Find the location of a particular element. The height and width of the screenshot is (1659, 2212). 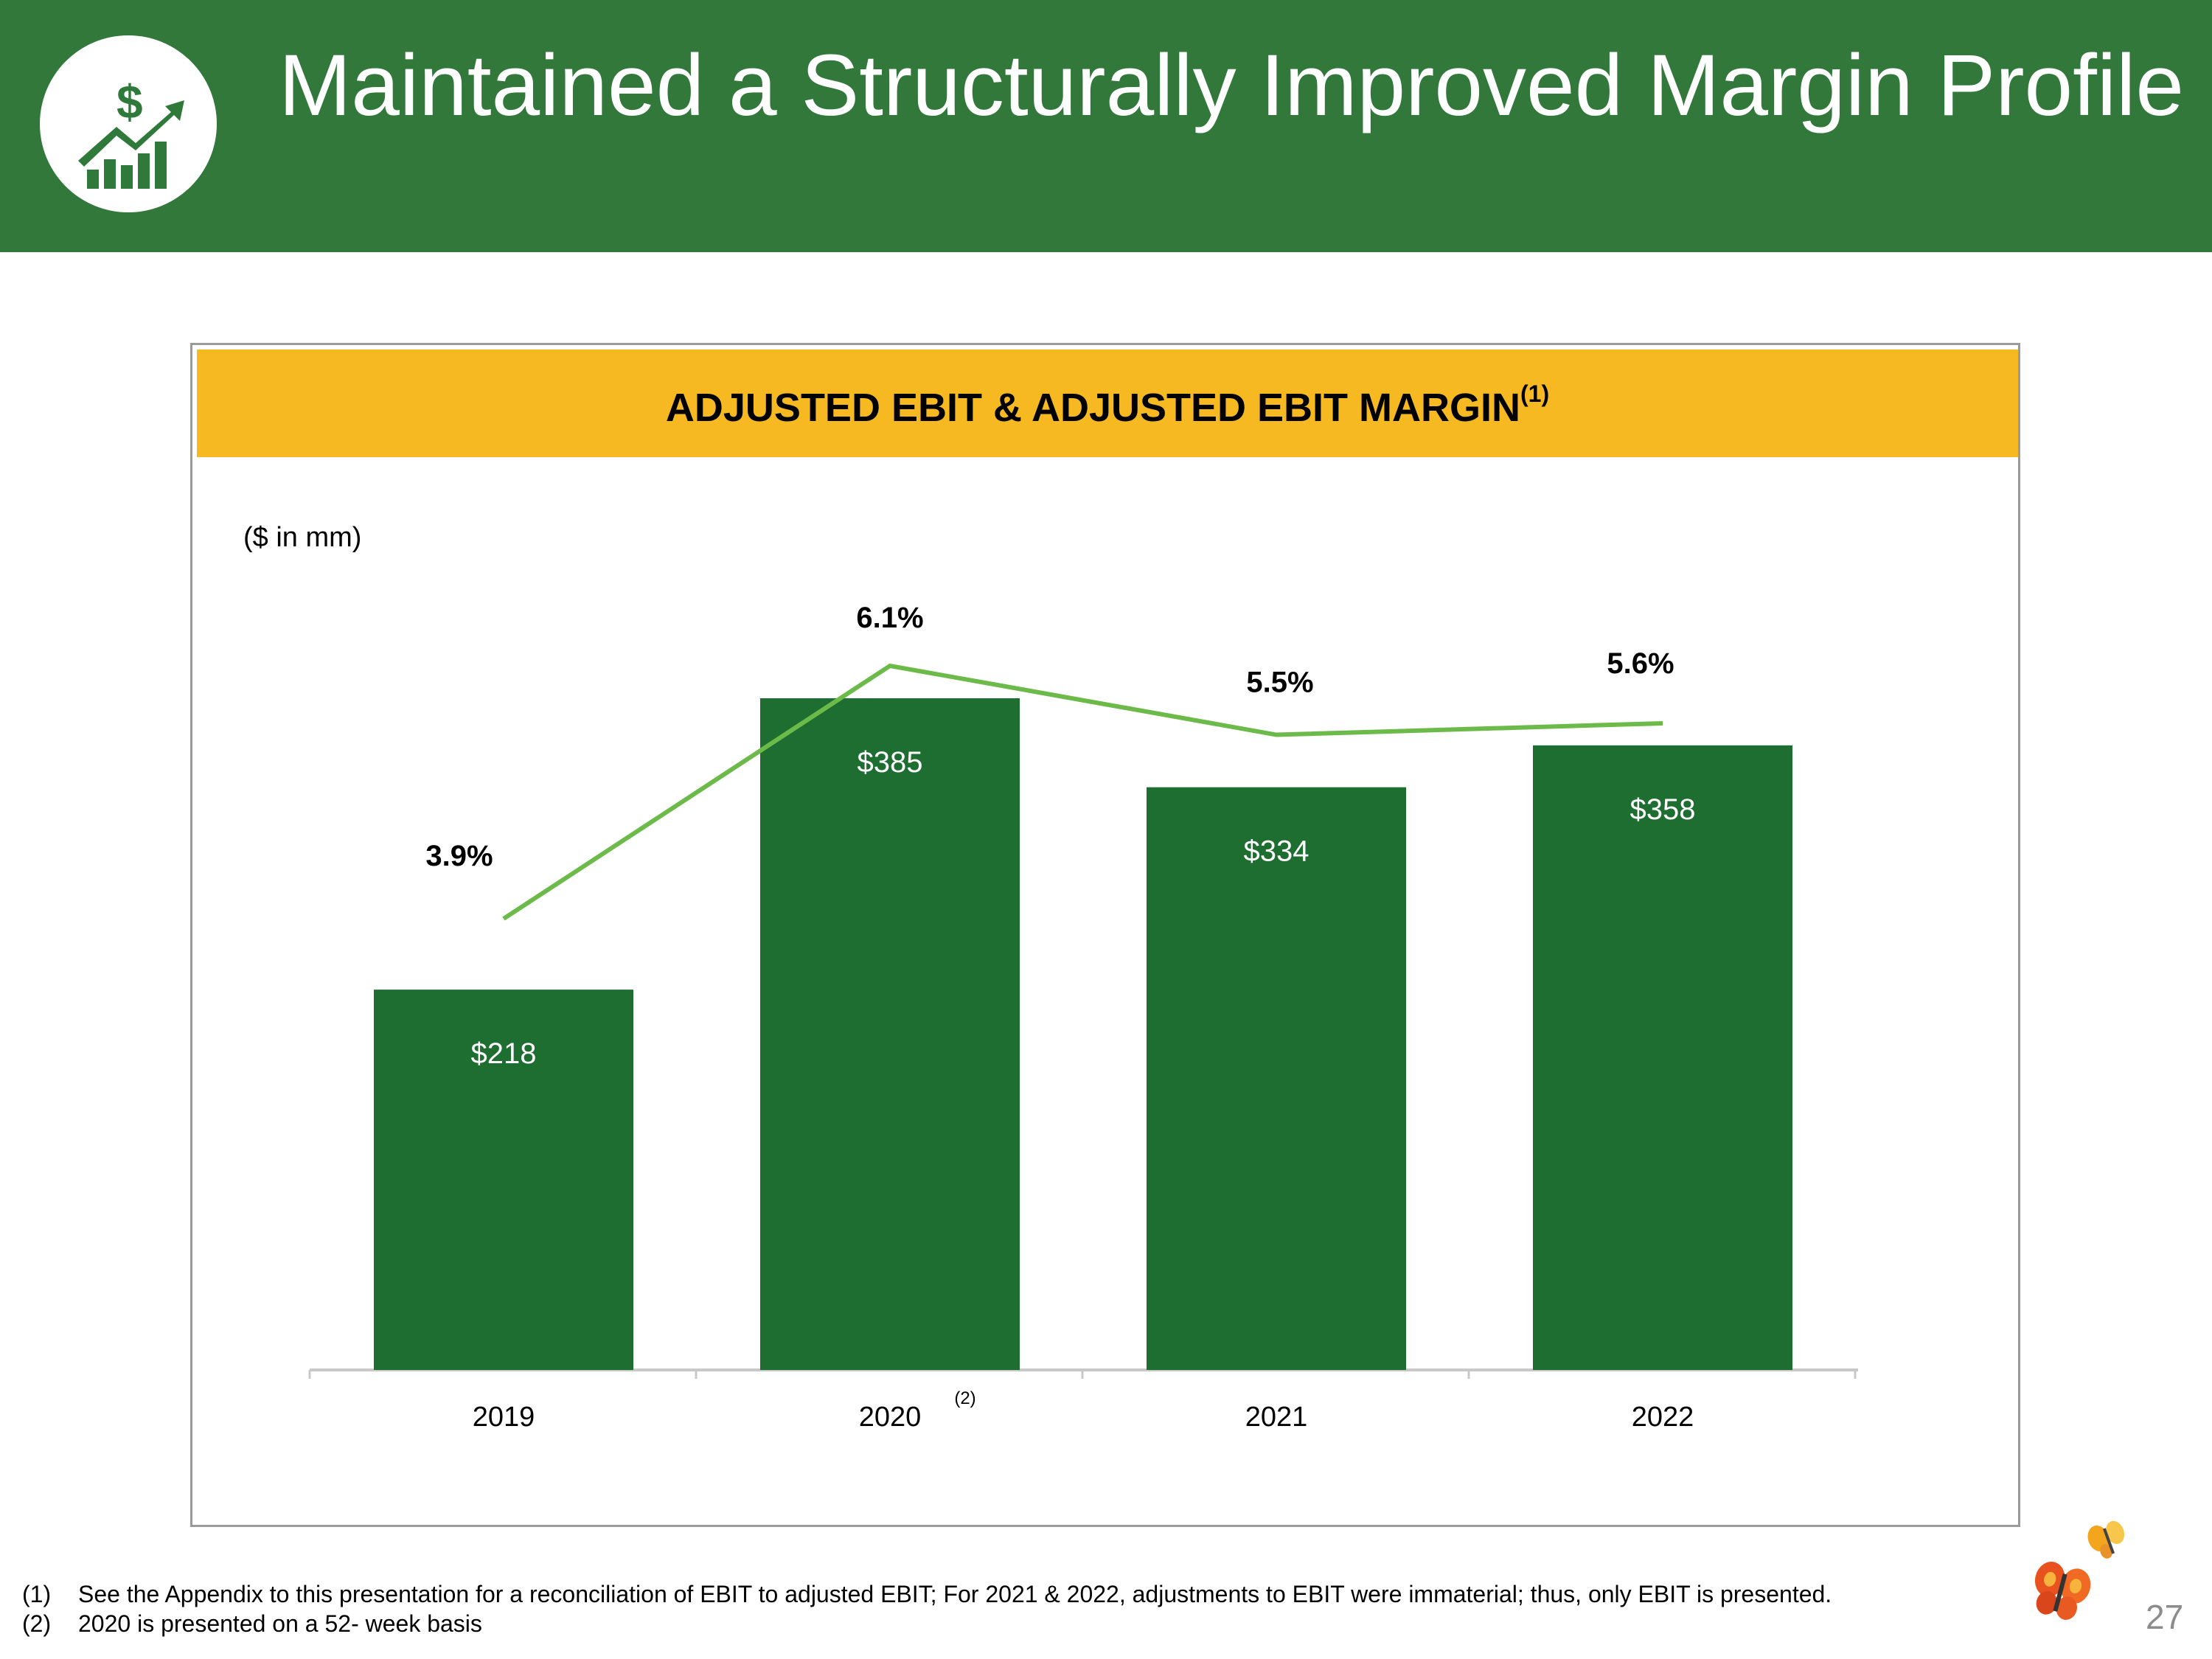

x-tick-label: 2022 is located at coordinates (1663, 1417).